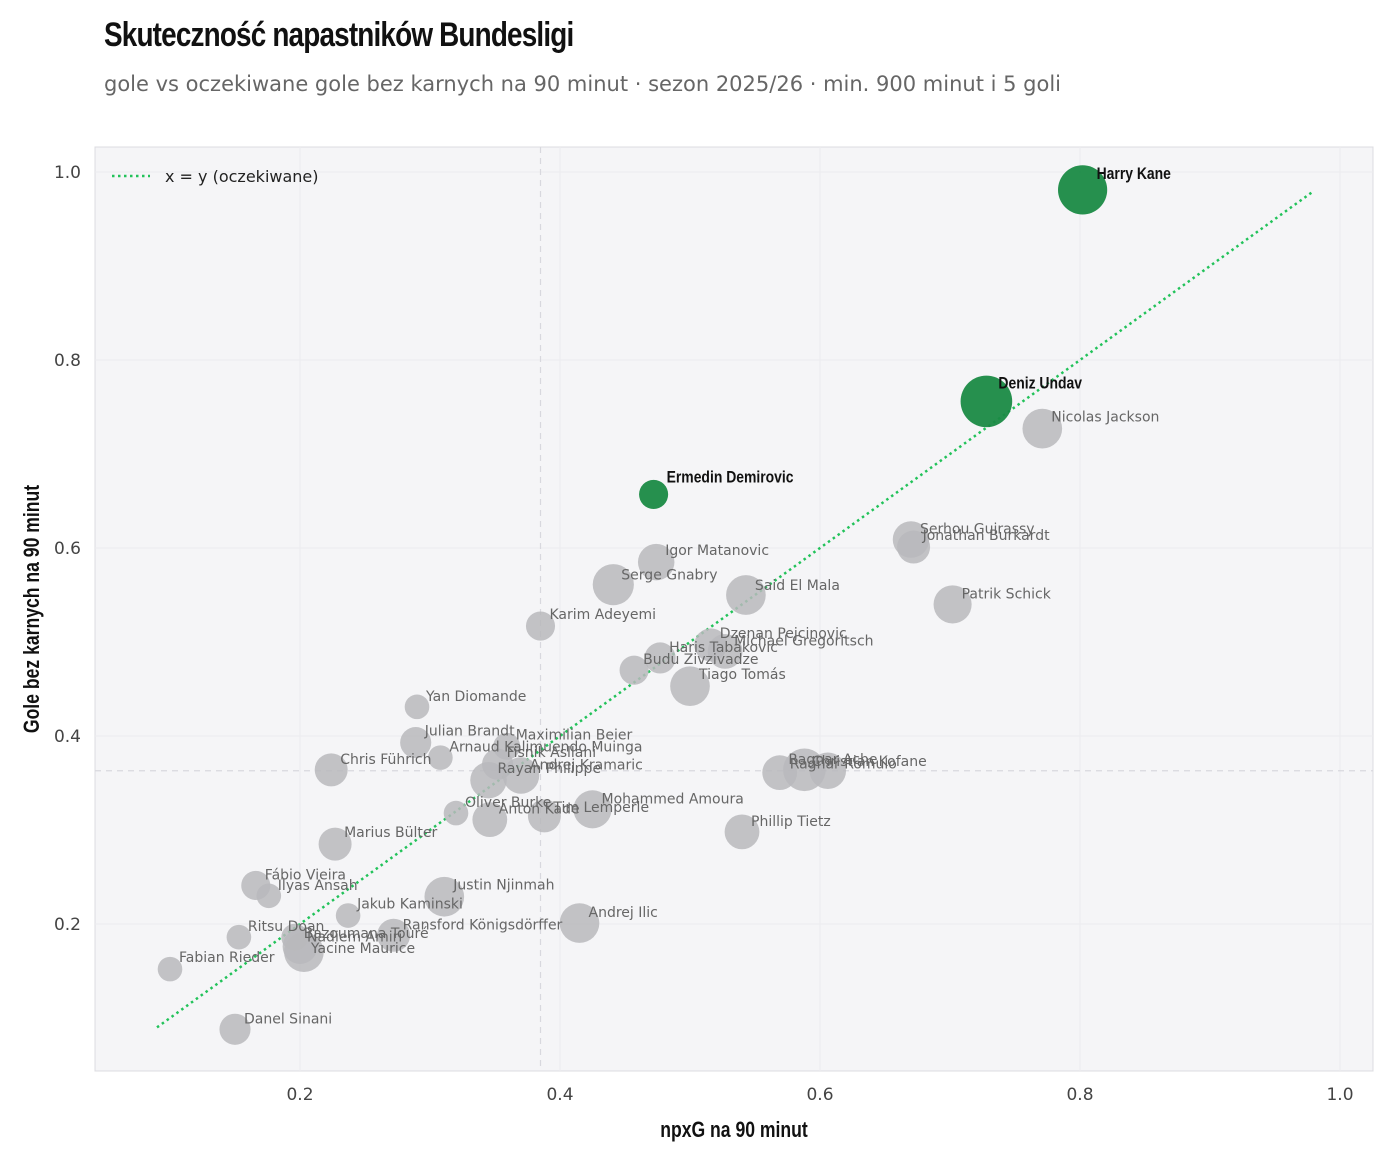  What do you see at coordinates (1007, 594) in the screenshot?
I see `point-label-6: Patrik Schick` at bounding box center [1007, 594].